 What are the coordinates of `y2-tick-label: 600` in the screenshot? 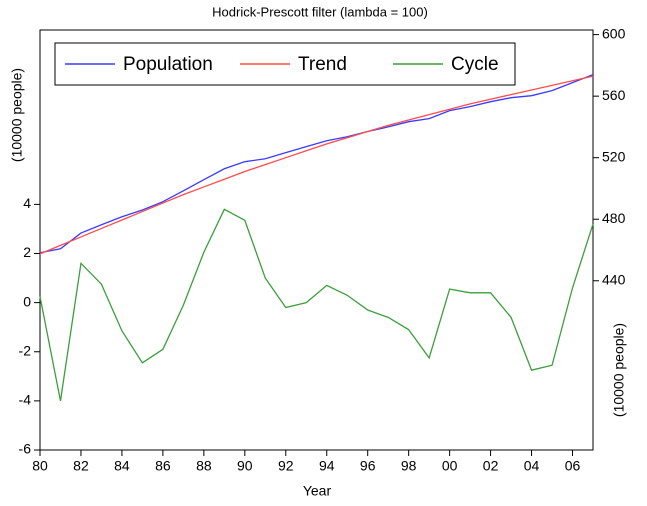 It's located at (614, 33).